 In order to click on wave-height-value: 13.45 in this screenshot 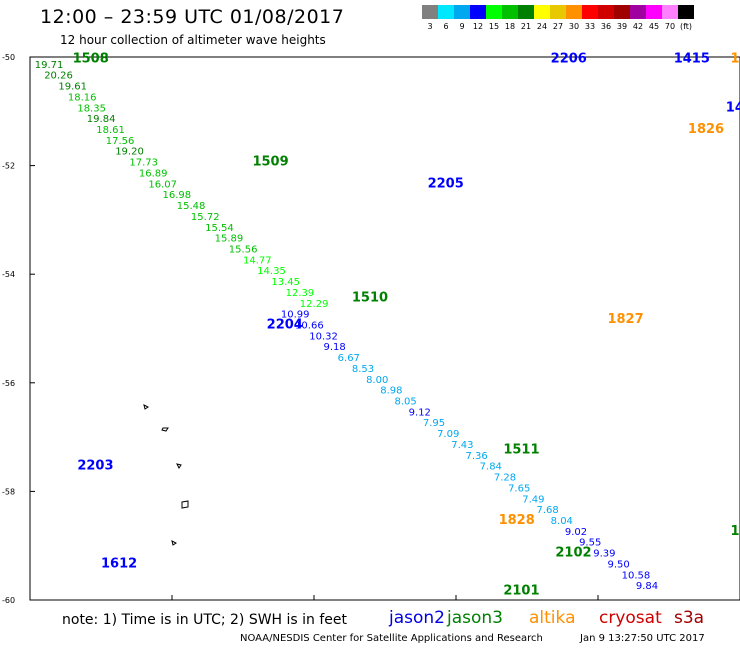, I will do `click(285, 282)`.